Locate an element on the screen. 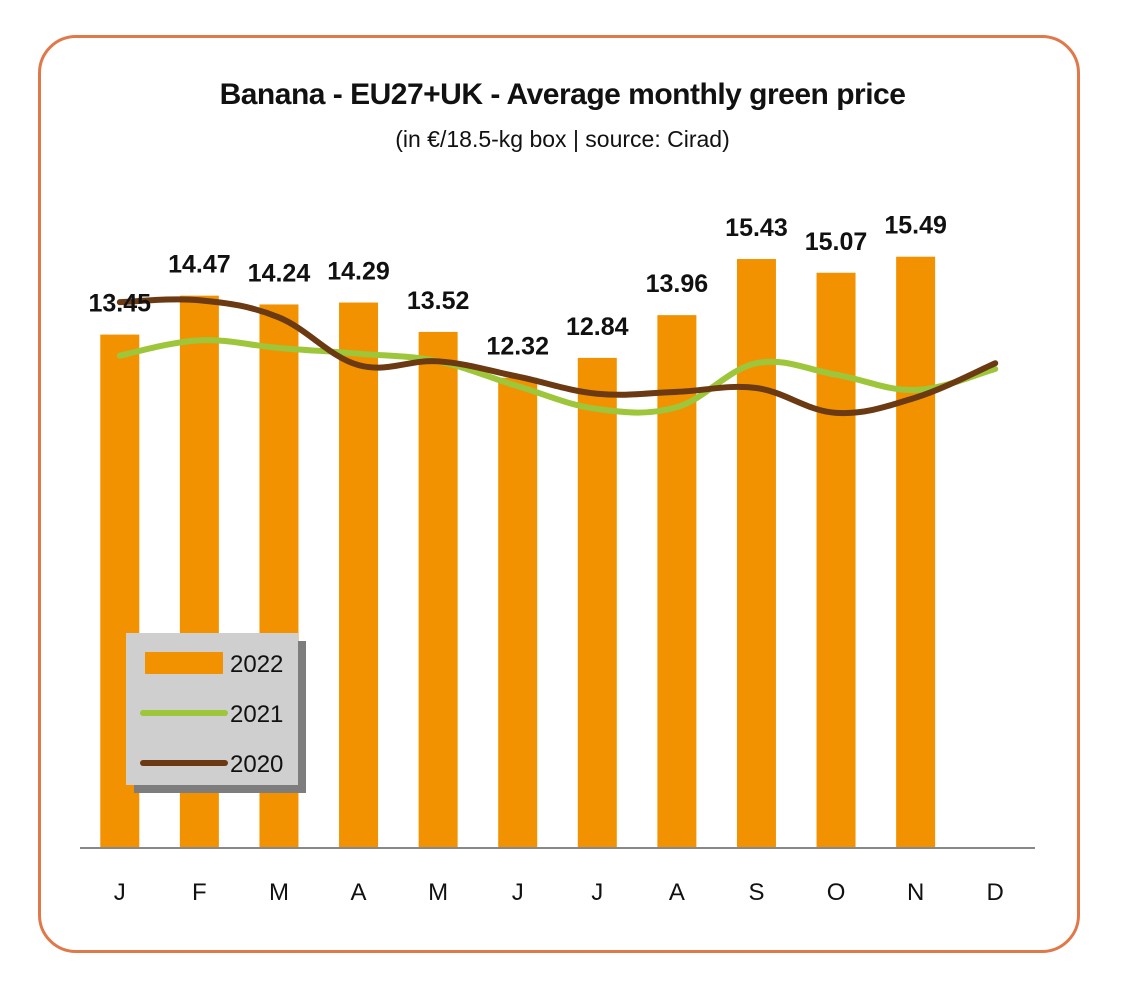 The height and width of the screenshot is (986, 1125). line-series-2021 is located at coordinates (557, 376).